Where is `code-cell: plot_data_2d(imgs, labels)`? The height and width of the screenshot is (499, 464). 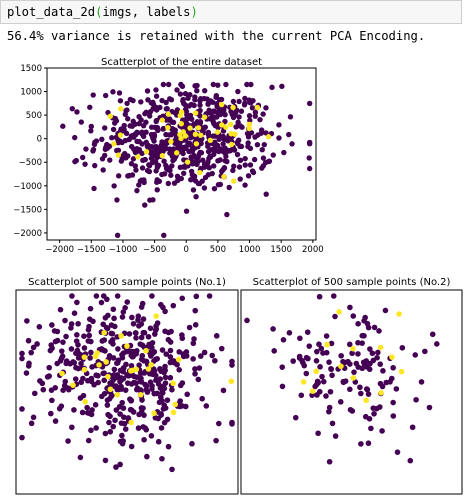 code-cell: plot_data_2d(imgs, labels) is located at coordinates (231, 12).